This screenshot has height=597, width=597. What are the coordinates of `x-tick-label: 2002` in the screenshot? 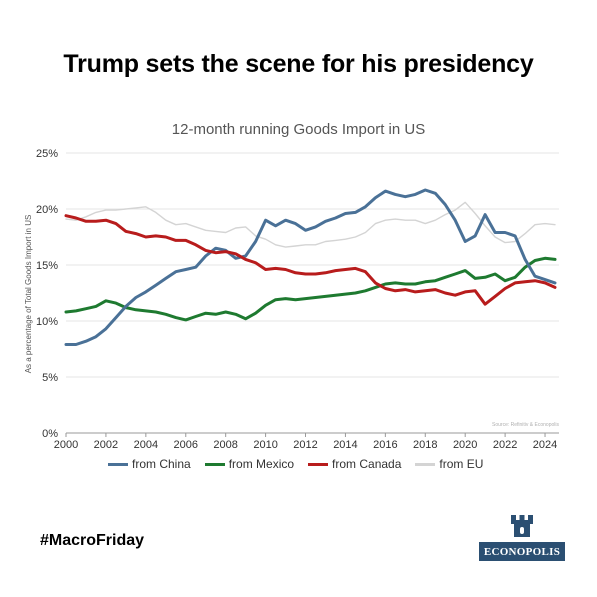 It's located at (106, 445).